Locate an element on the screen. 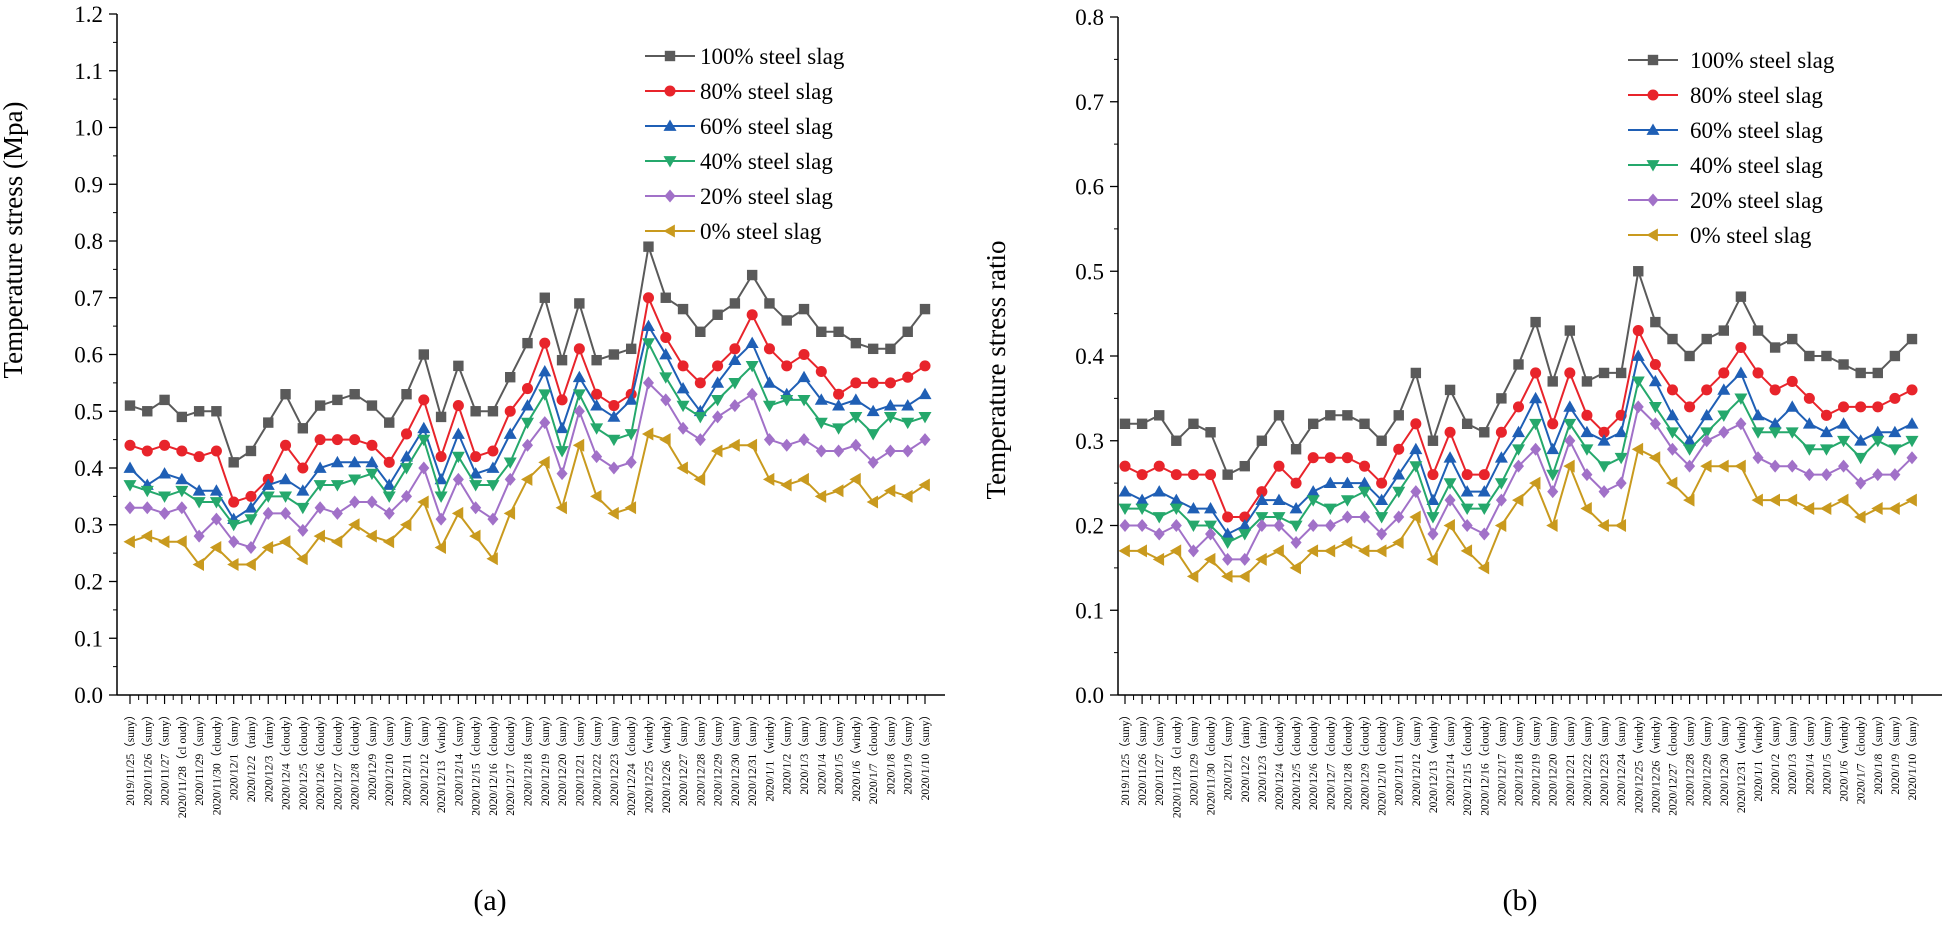 Image resolution: width=1951 pixels, height=925 pixels. y-tick-label: 0.0 is located at coordinates (1089, 695).